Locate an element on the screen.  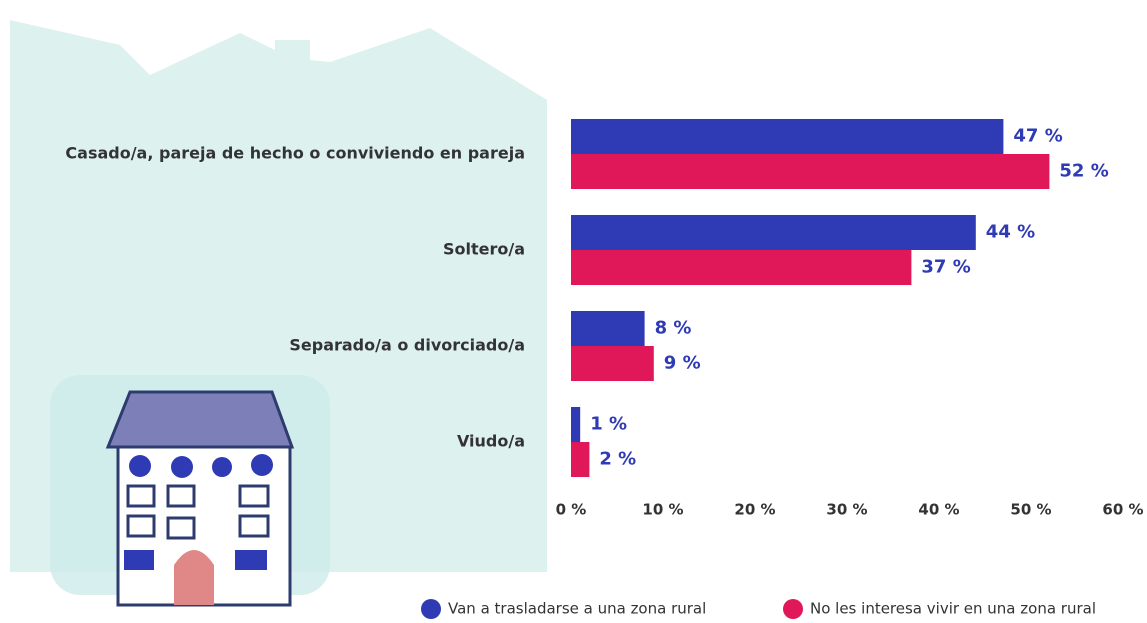
x-tick-label: 30 % is located at coordinates (846, 510).